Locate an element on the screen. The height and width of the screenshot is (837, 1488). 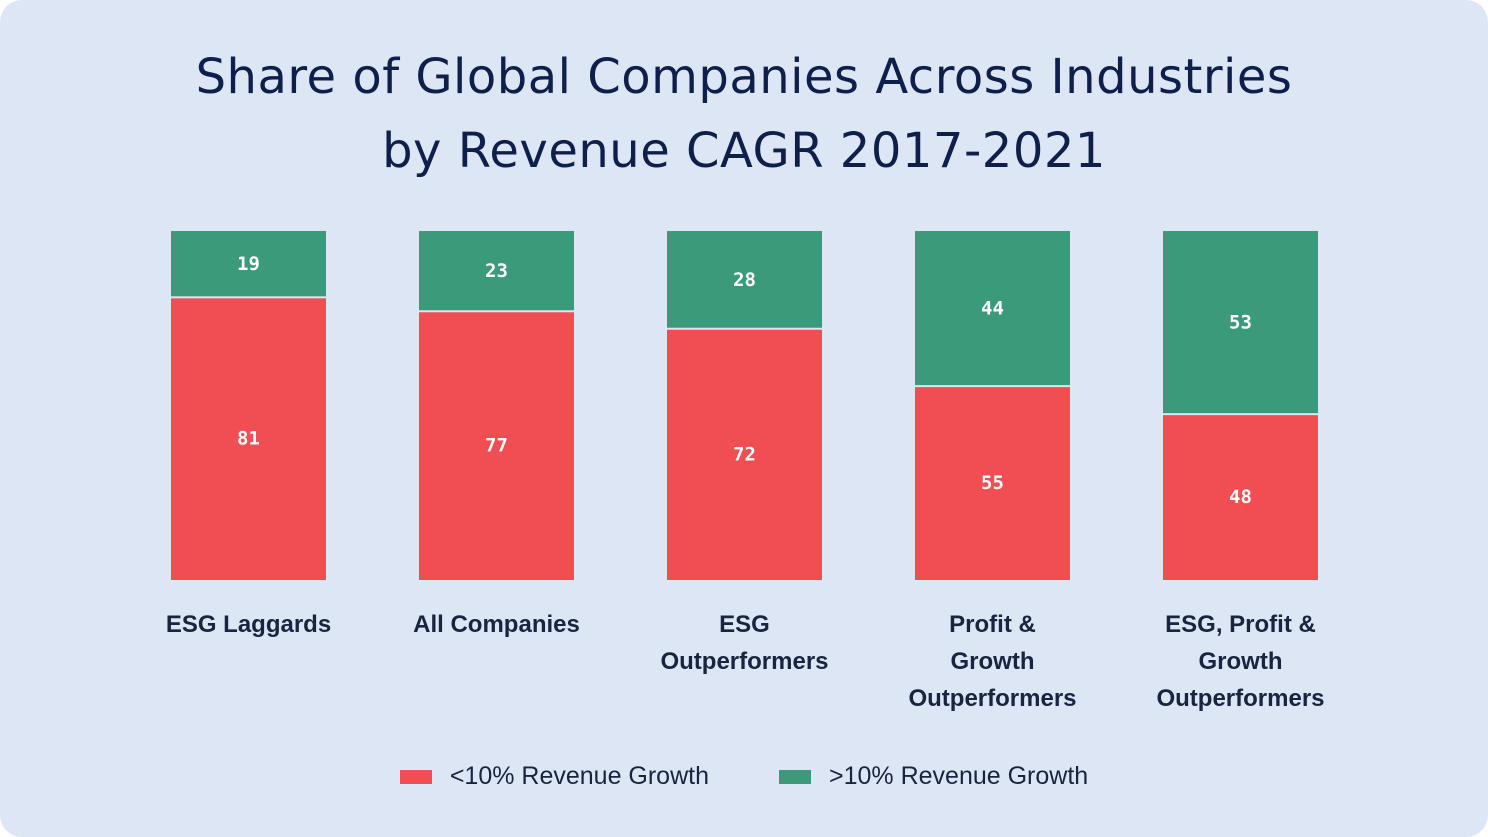
chart-title-line-2: by Revenue CAGR 2017-2021 is located at coordinates (744, 151).